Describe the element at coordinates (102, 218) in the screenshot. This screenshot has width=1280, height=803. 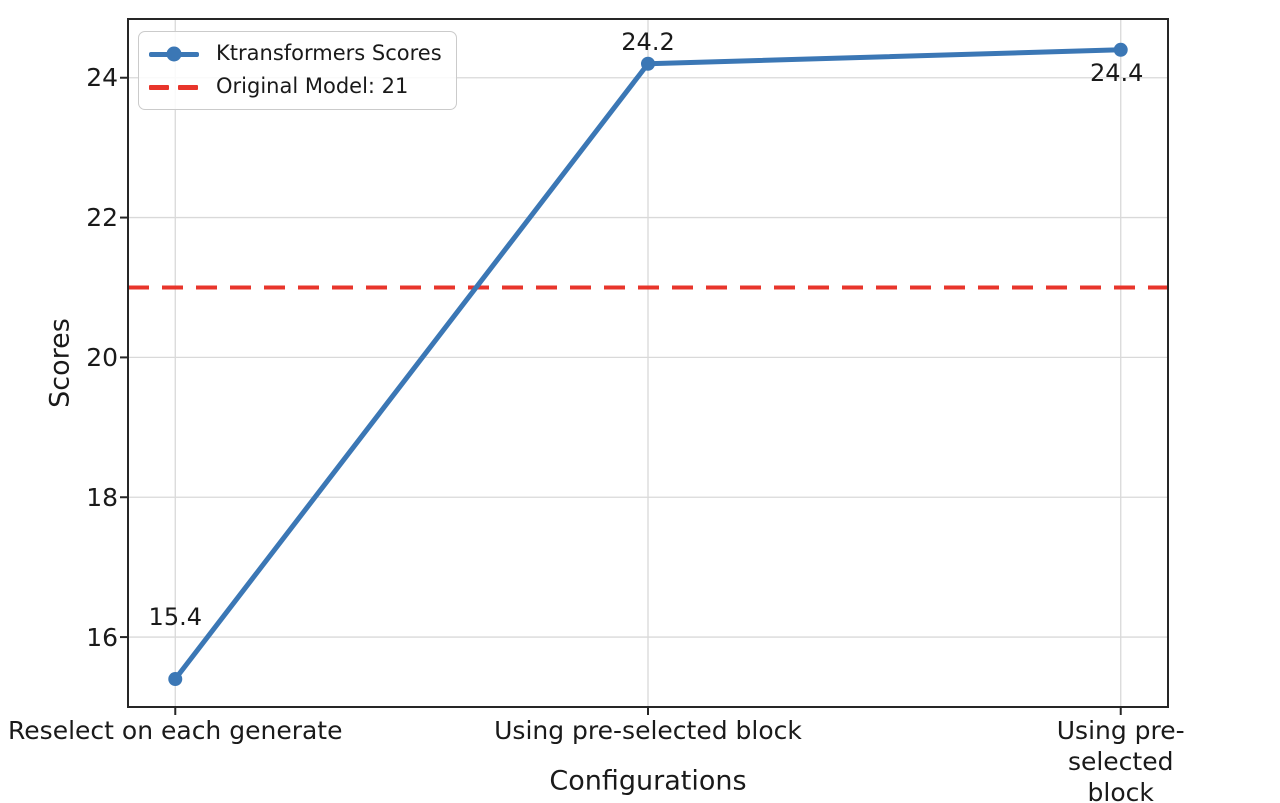
I see `y-tick-label: 22` at that location.